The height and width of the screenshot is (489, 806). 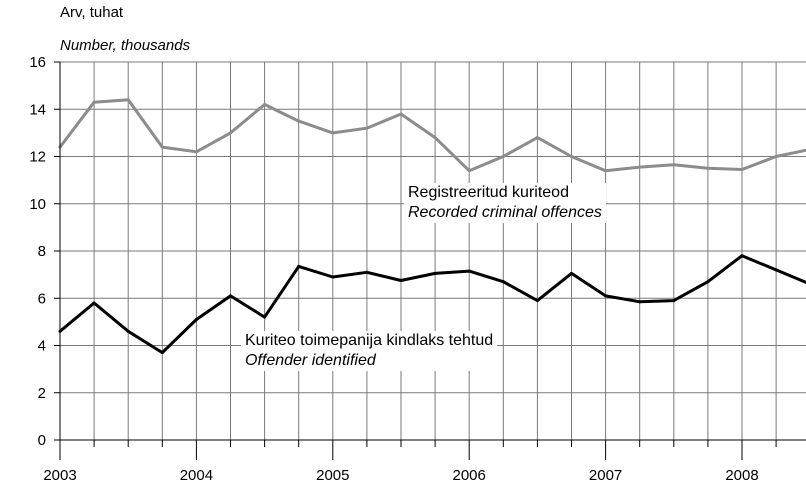 What do you see at coordinates (92, 12) in the screenshot?
I see `y-axis-label-et: Arv, tuhat` at bounding box center [92, 12].